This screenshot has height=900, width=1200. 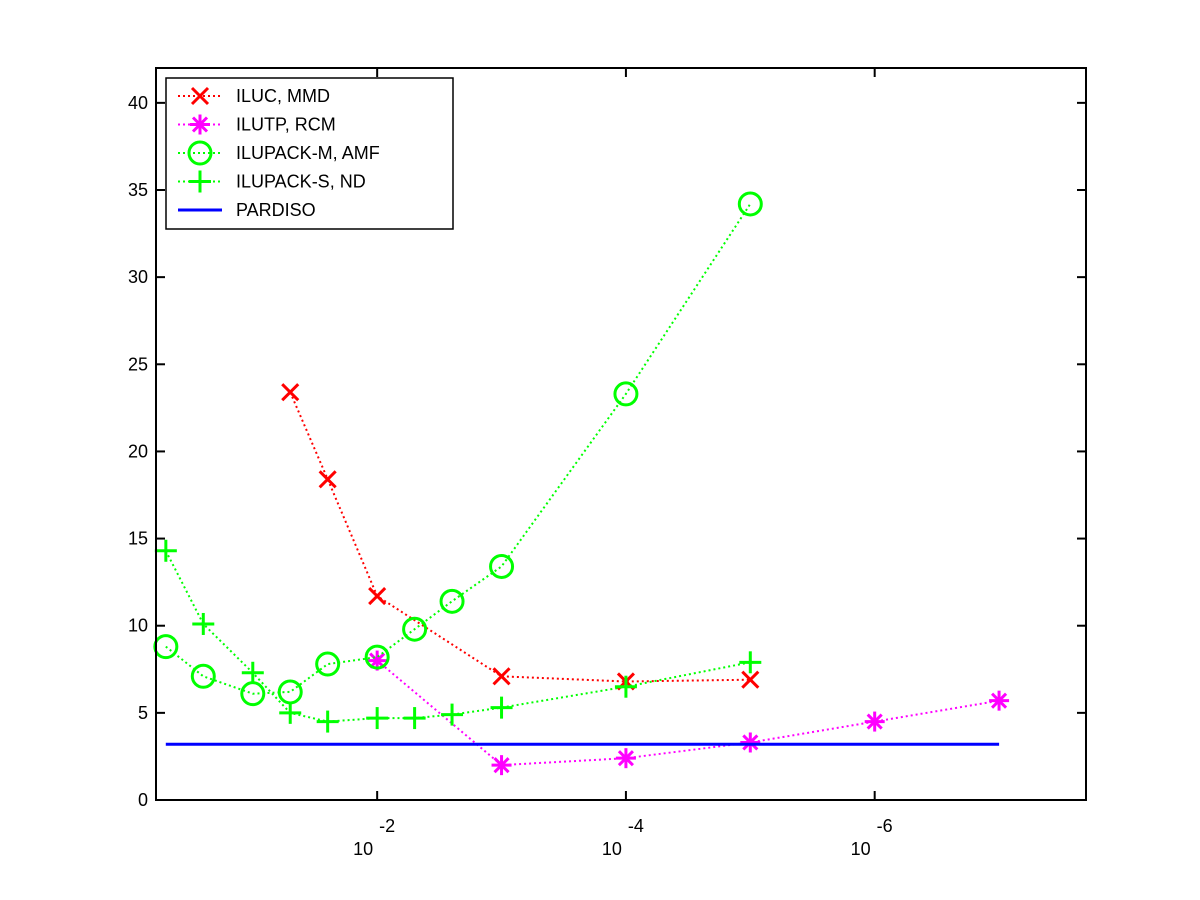 What do you see at coordinates (636, 826) in the screenshot?
I see `x-tick-exponent: -4` at bounding box center [636, 826].